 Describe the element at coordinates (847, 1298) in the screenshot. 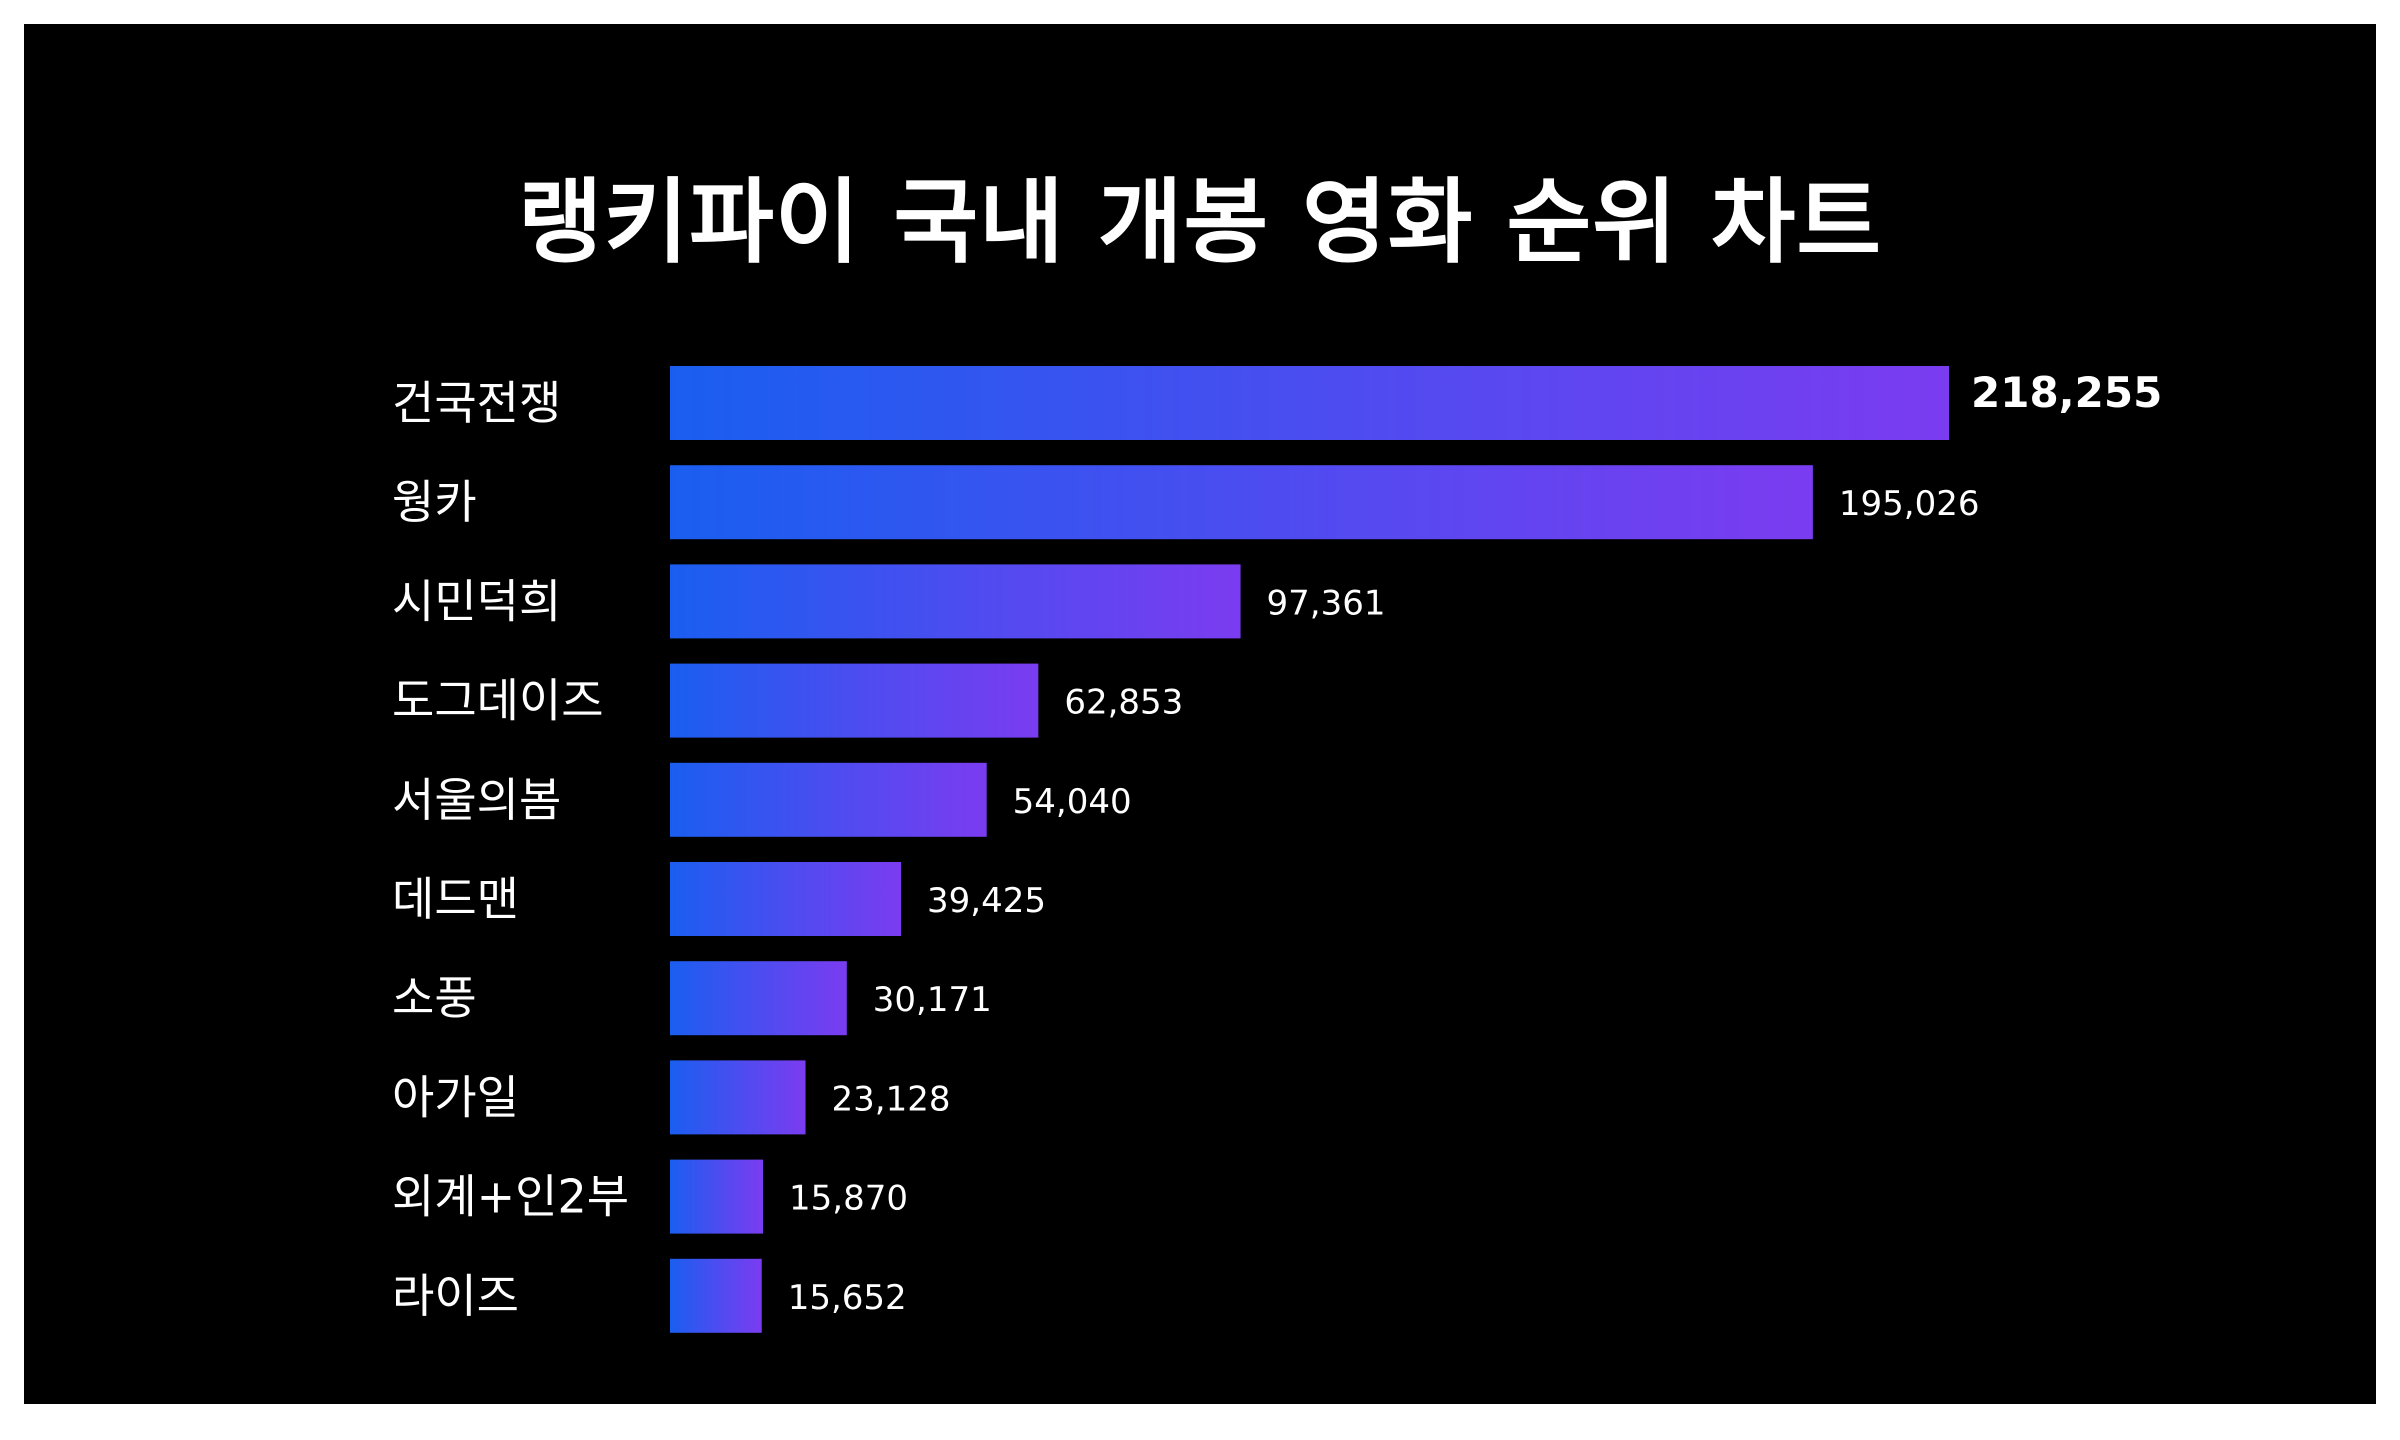

I see `value-label: 15,652` at that location.